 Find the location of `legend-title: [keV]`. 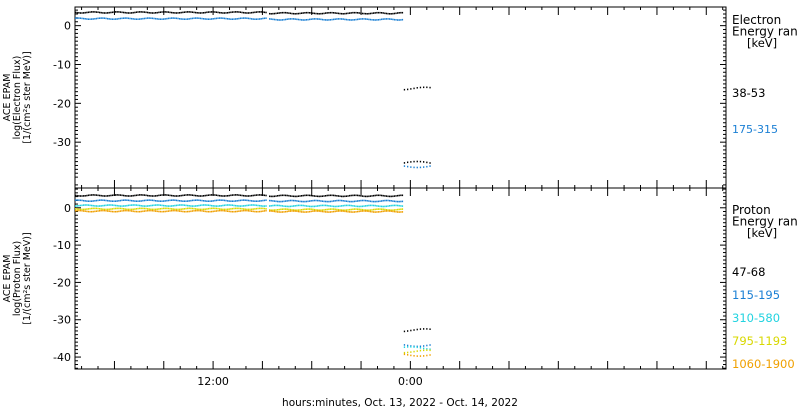

legend-title: [keV] is located at coordinates (762, 43).